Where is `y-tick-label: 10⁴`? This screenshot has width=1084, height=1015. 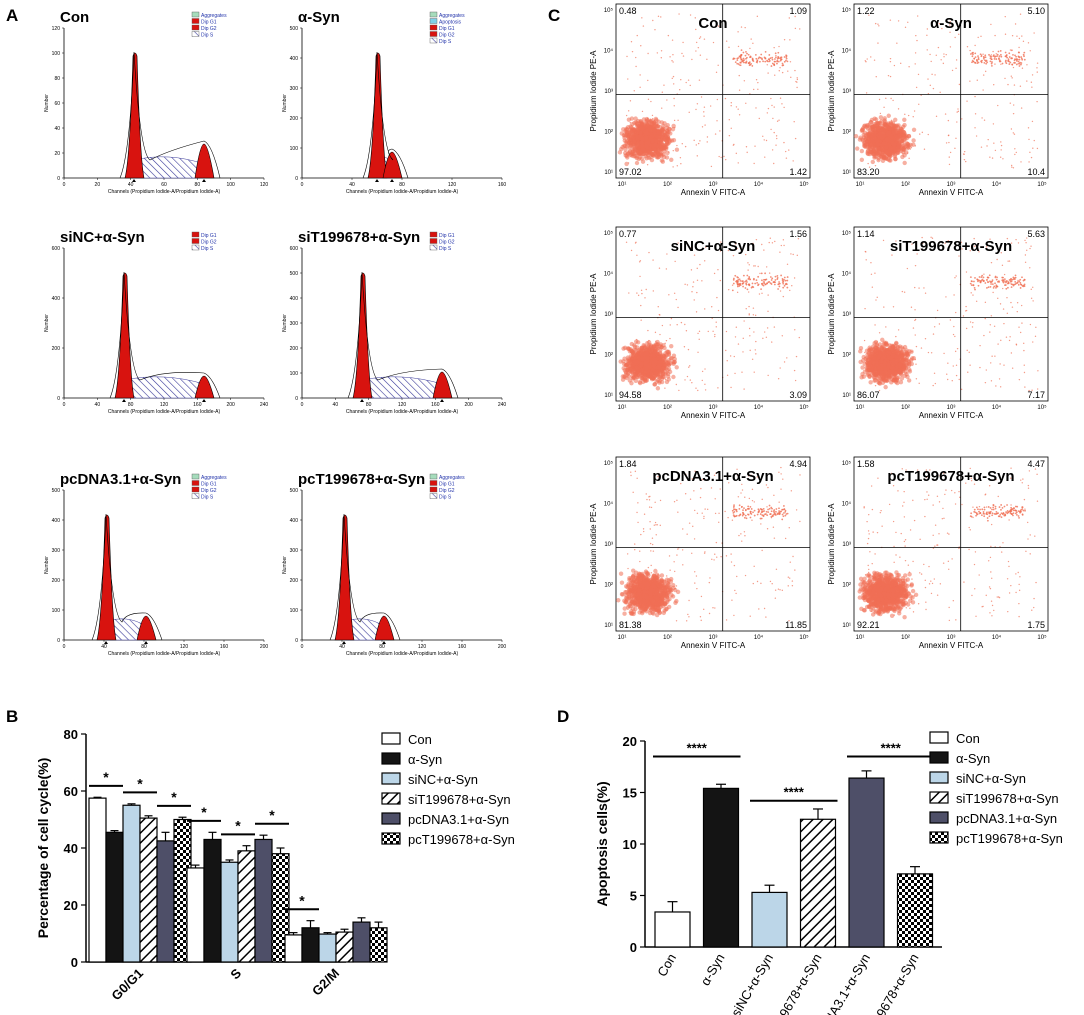
y-tick-label: 10⁴ is located at coordinates (609, 274).